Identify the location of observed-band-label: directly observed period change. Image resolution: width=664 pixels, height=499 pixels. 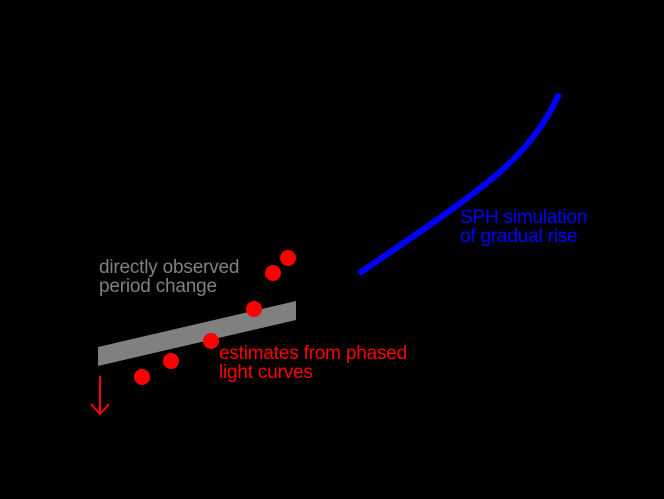
(169, 277).